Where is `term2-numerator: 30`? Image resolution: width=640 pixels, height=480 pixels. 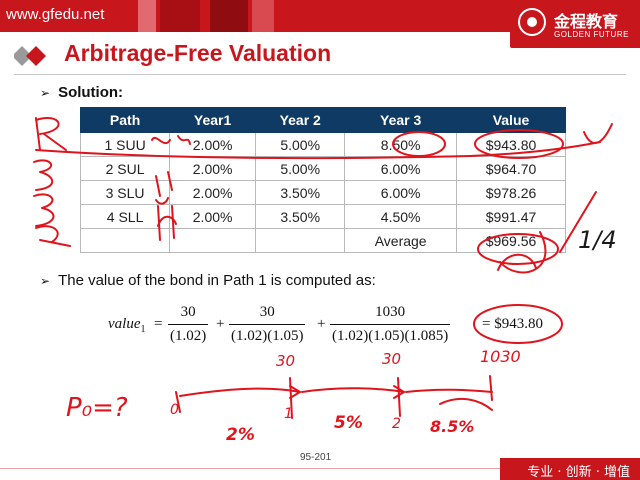
term2-numerator: 30 is located at coordinates (267, 312).